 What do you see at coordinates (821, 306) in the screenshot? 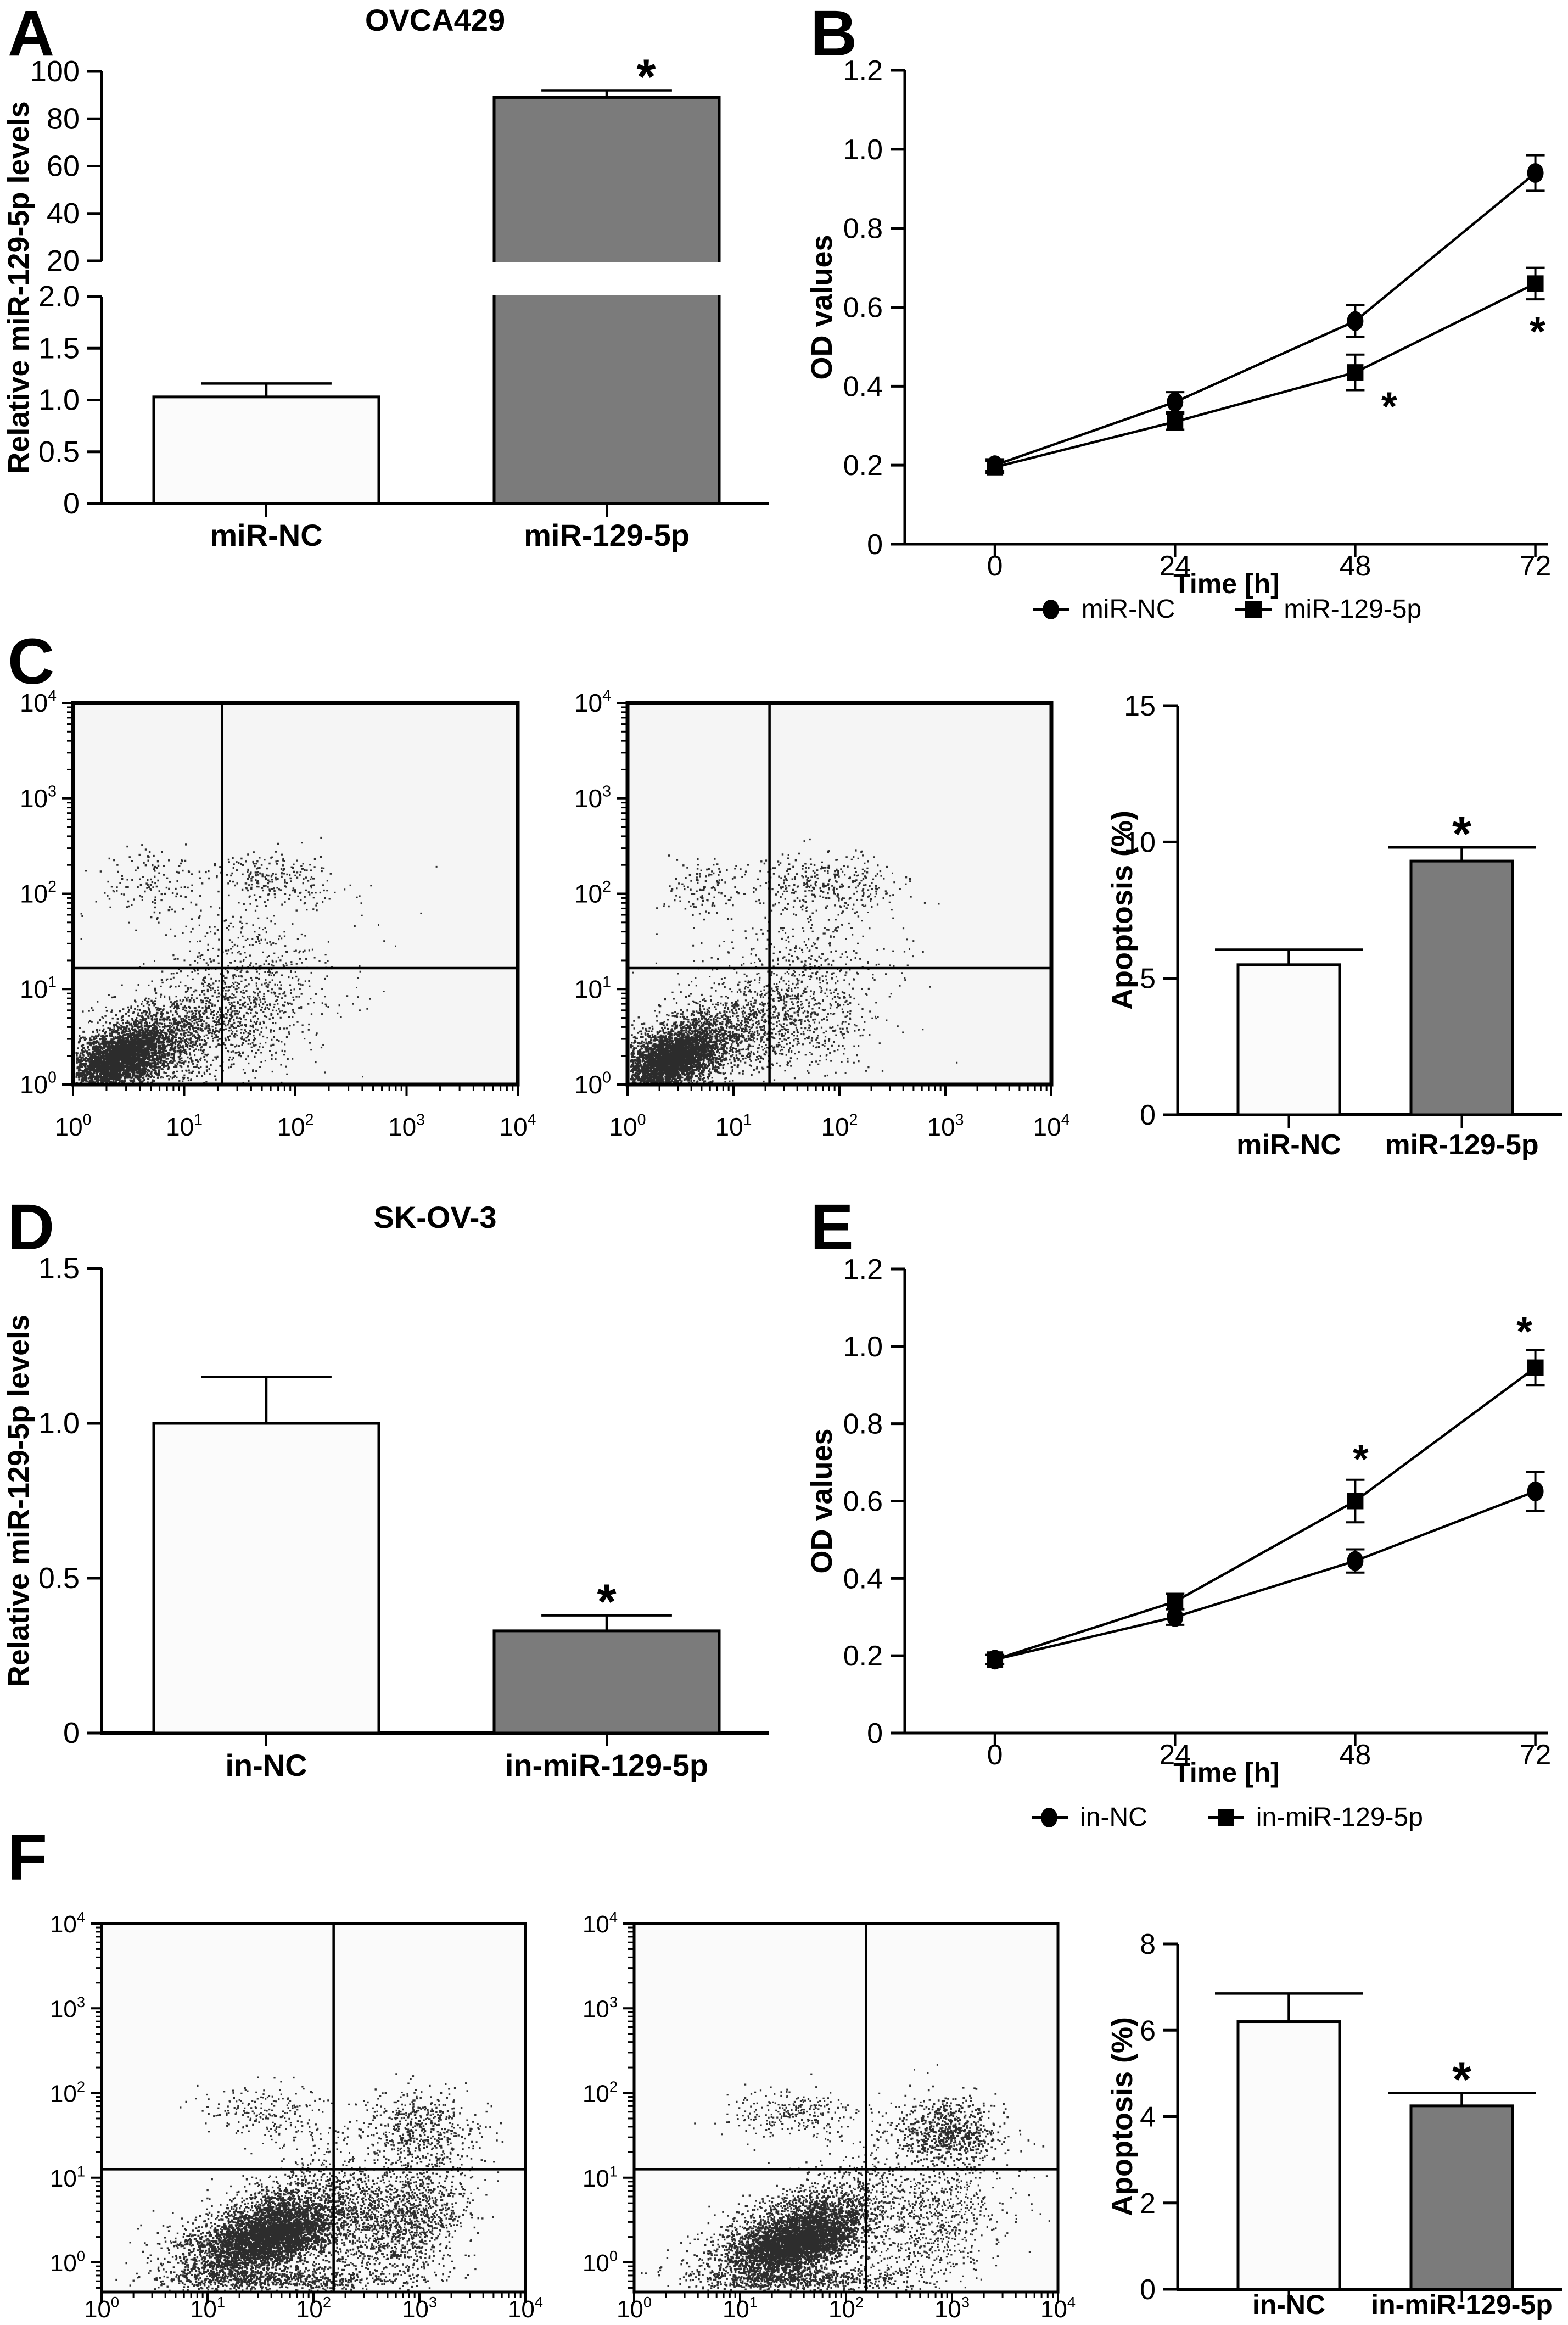
I see `svg-text: OD values` at bounding box center [821, 306].